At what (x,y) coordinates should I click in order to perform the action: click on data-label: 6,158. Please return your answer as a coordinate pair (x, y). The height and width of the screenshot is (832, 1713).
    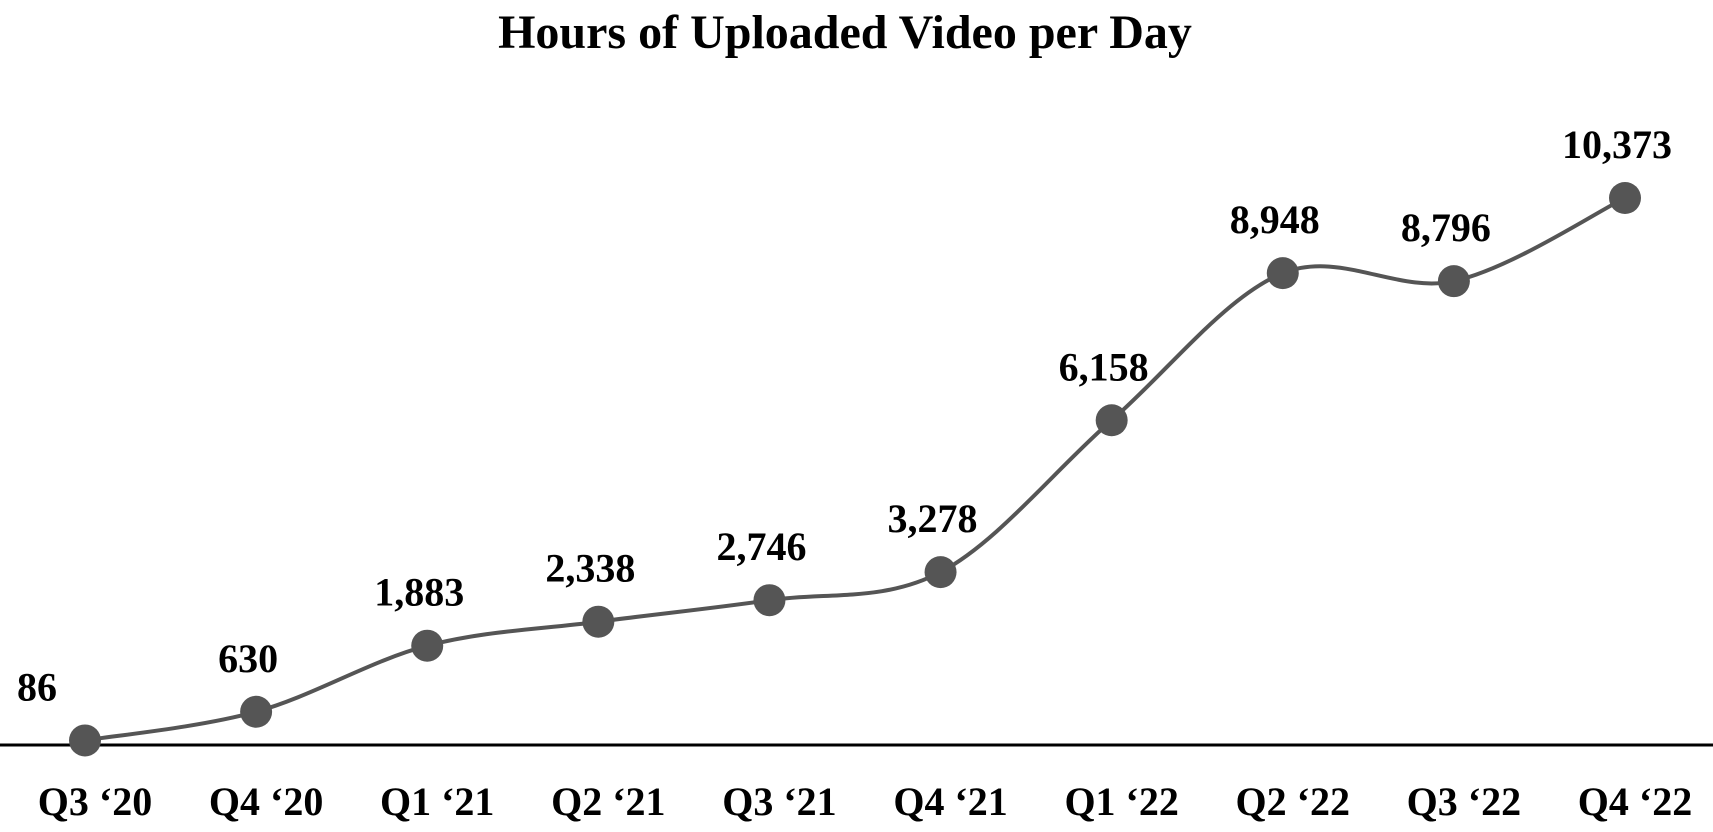
    Looking at the image, I should click on (1104, 366).